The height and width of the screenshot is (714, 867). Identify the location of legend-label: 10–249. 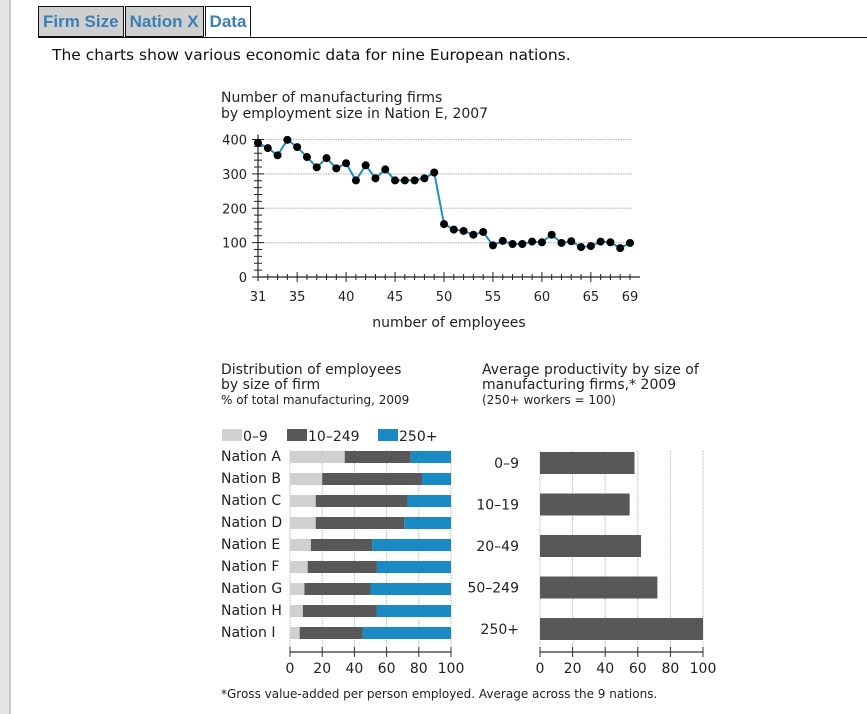
(334, 437).